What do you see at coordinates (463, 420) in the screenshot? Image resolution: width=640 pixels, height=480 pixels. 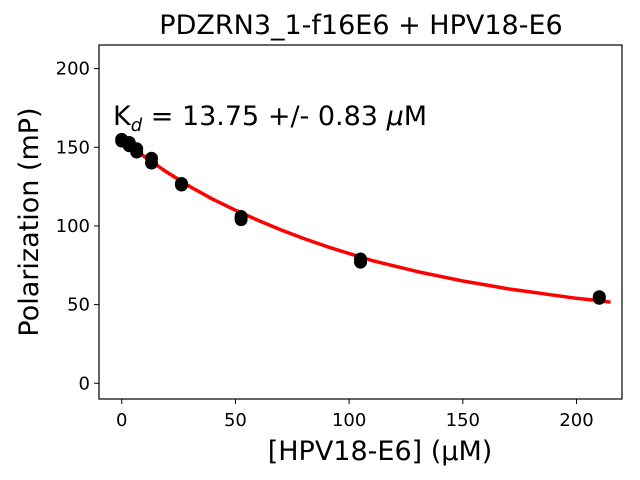 I see `x-tick-label: 150` at bounding box center [463, 420].